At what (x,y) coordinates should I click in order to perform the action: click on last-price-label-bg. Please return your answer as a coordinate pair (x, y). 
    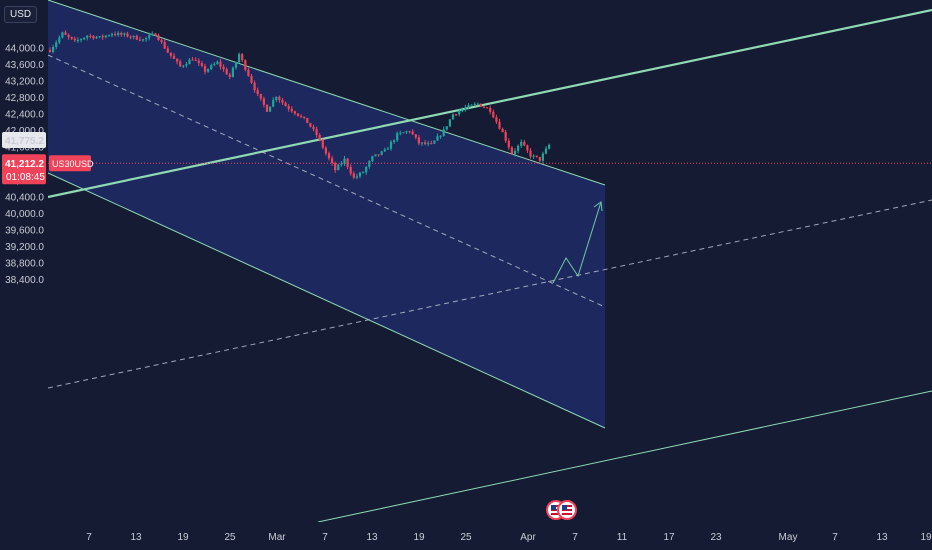
    Looking at the image, I should click on (24, 169).